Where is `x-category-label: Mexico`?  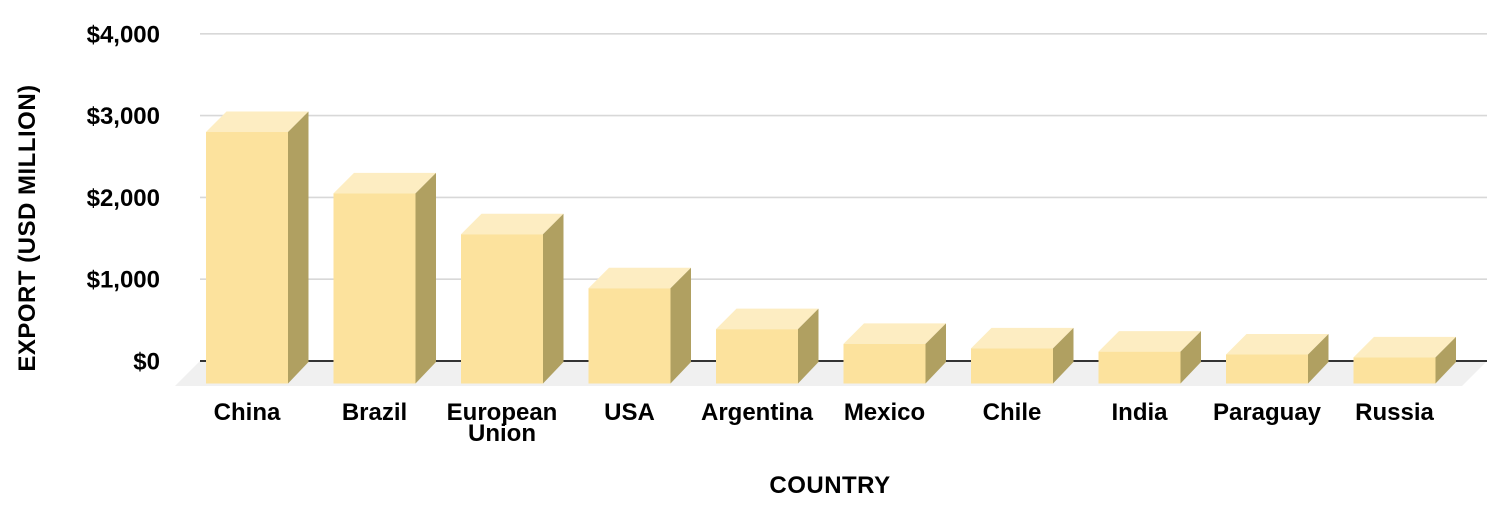 x-category-label: Mexico is located at coordinates (884, 412).